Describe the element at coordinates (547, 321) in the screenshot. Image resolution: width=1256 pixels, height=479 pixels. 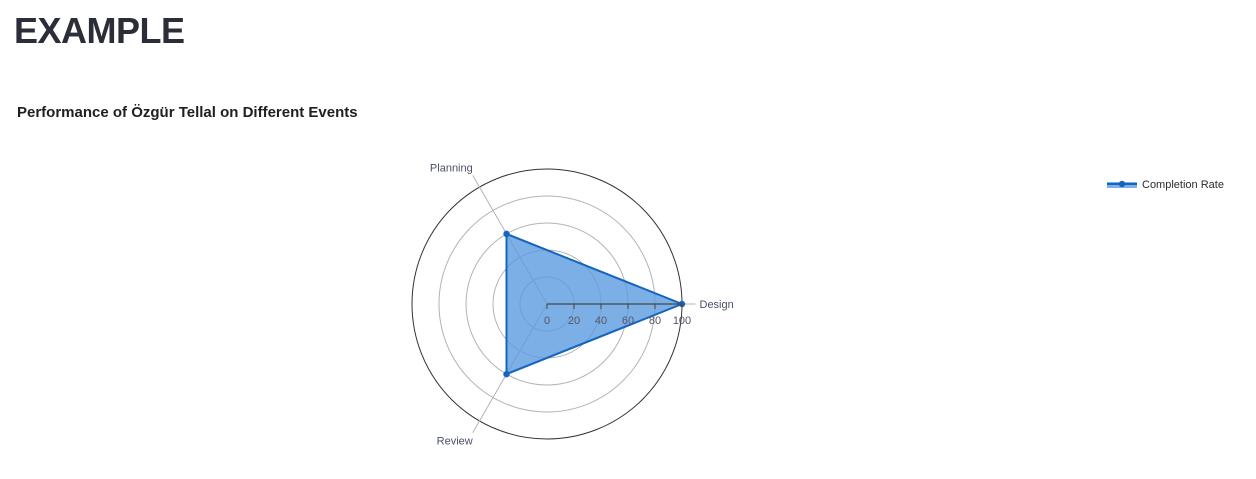
I see `radial-tick-label: 0` at that location.